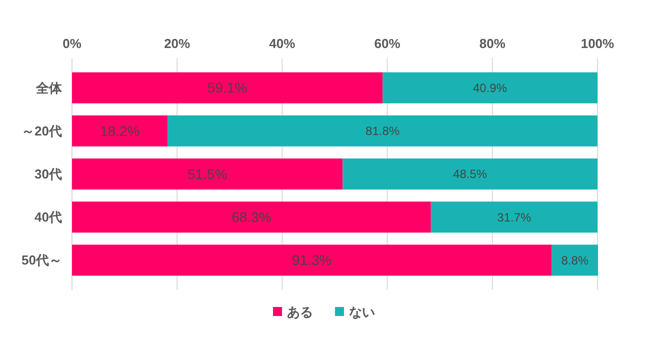 The image size is (650, 350). What do you see at coordinates (42, 260) in the screenshot?
I see `y-tick-label: 50代～` at bounding box center [42, 260].